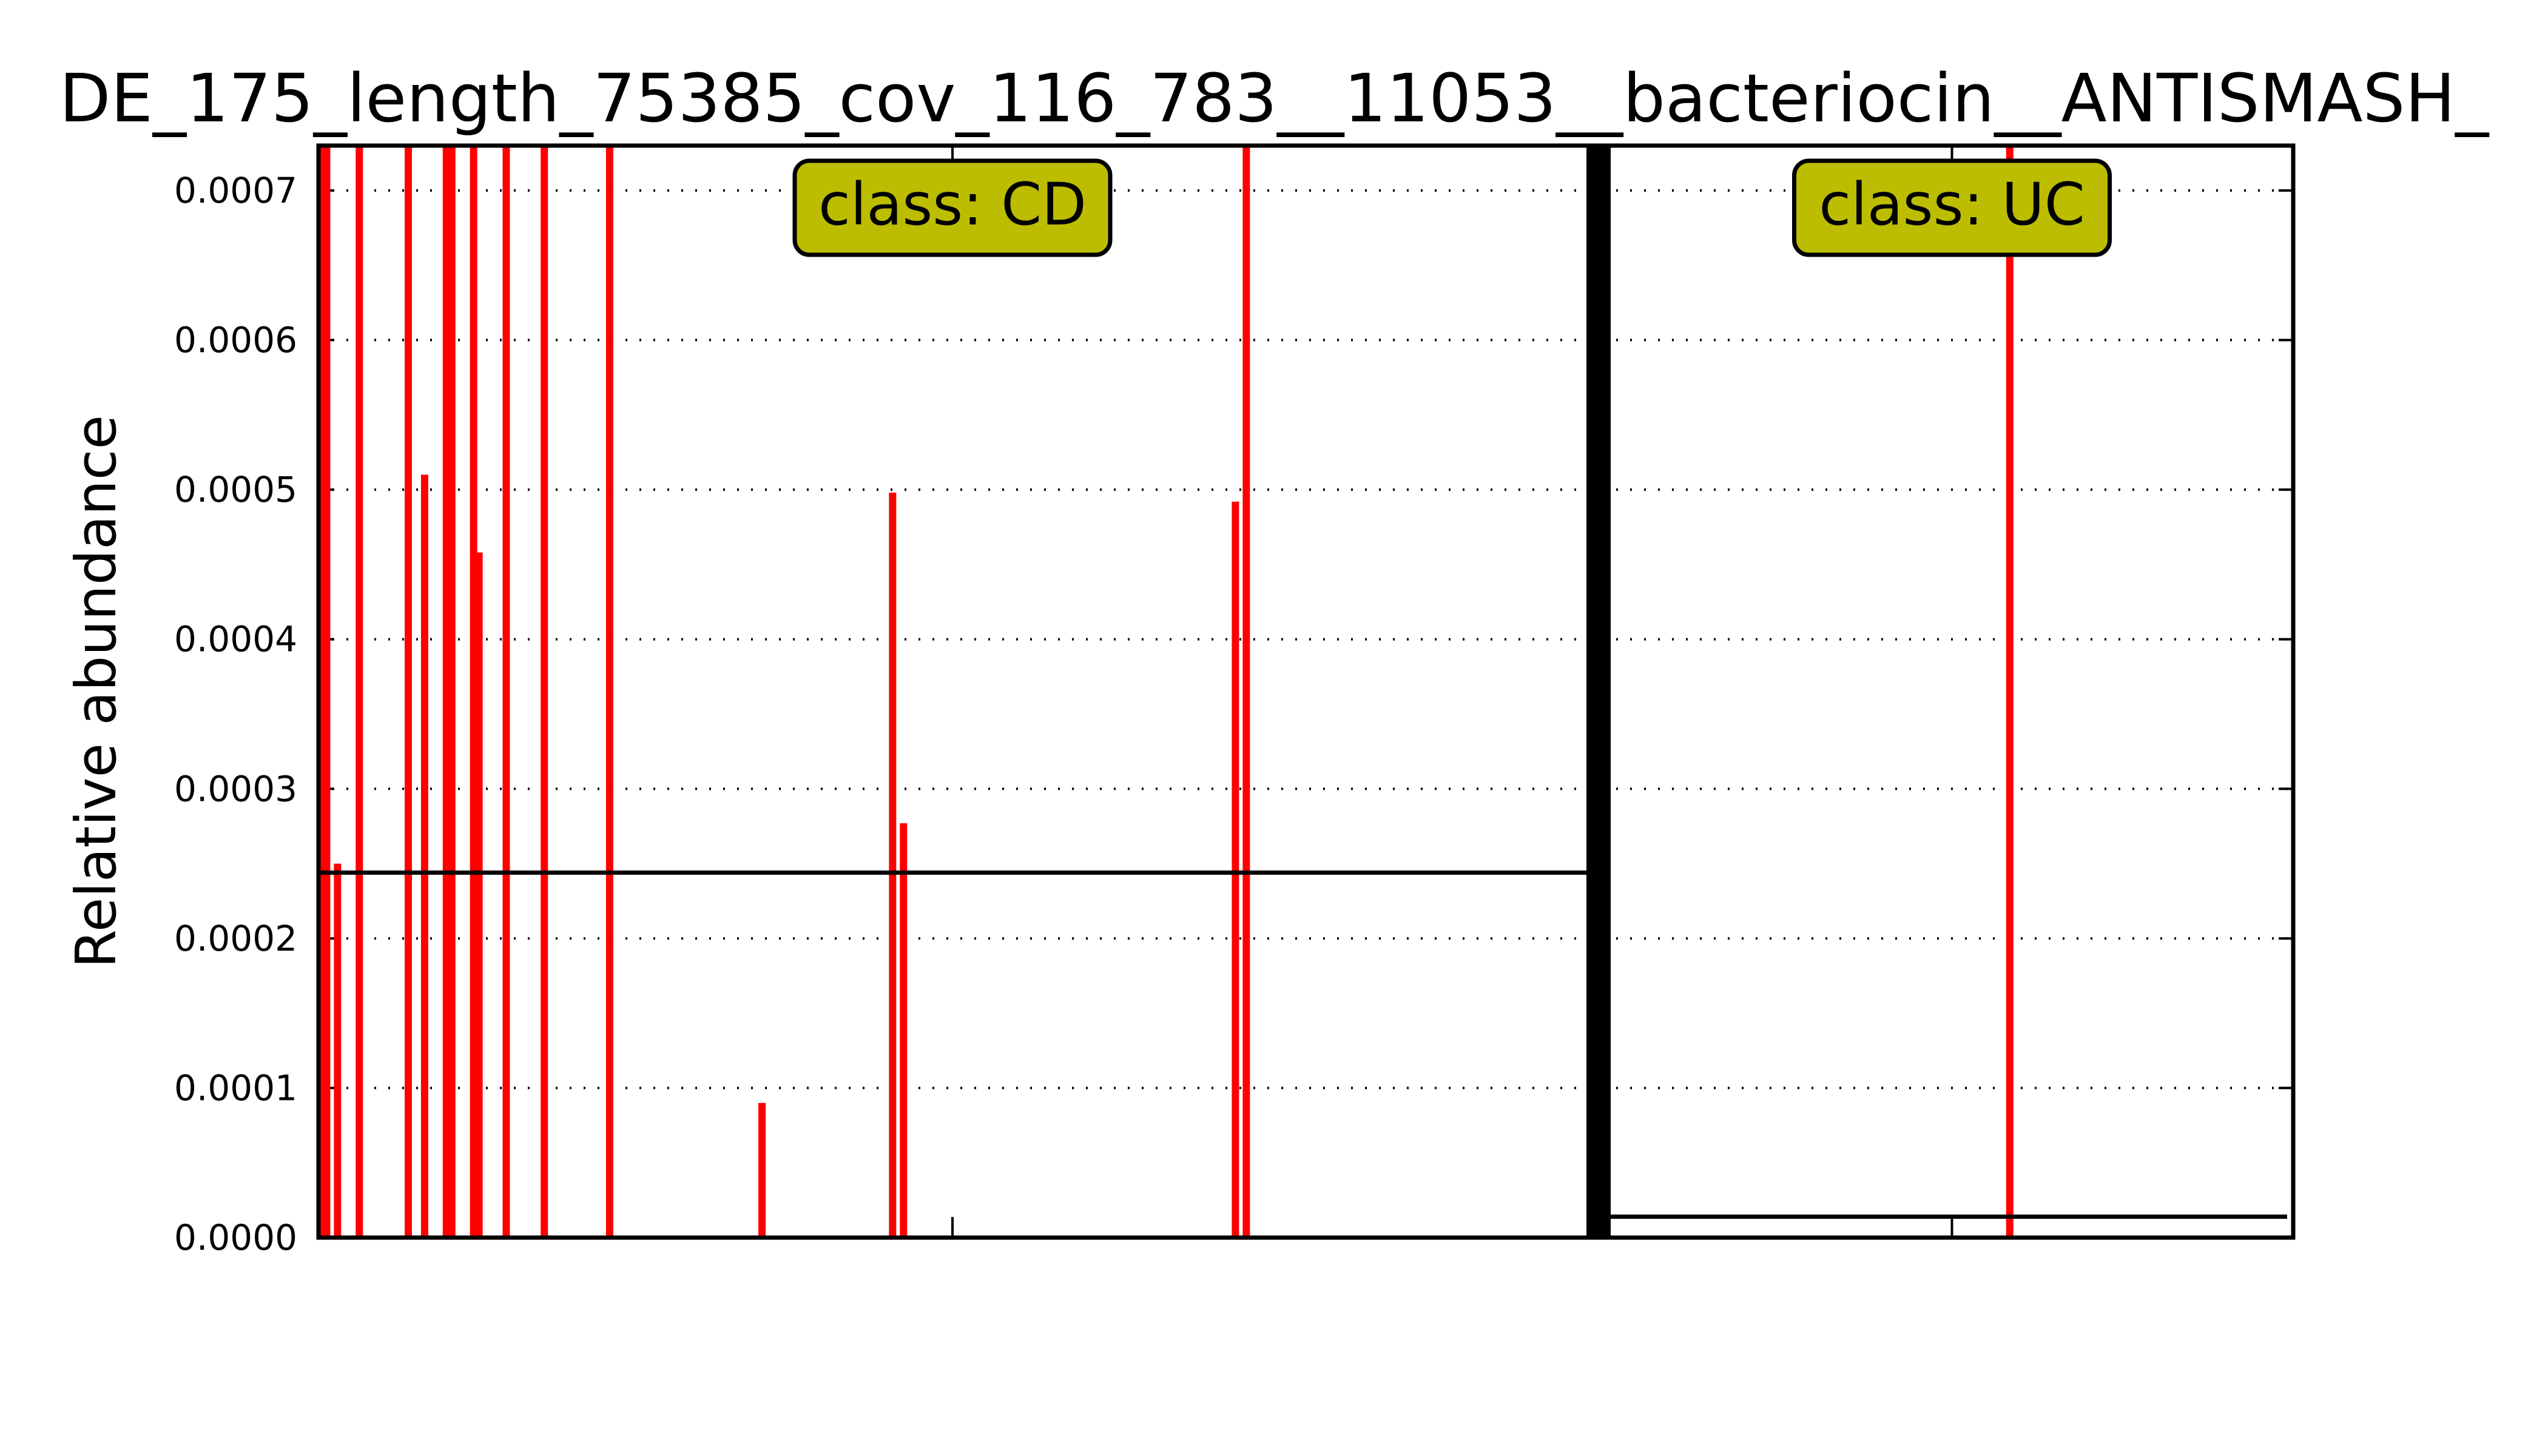 This screenshot has height=1456, width=2548. What do you see at coordinates (1598, 692) in the screenshot?
I see `class-separator` at bounding box center [1598, 692].